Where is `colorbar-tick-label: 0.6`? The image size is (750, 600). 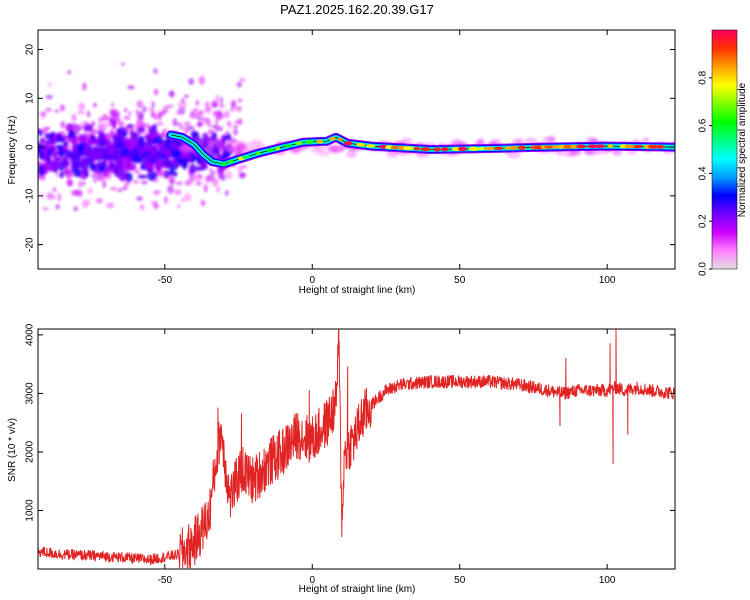 colorbar-tick-label: 0.6 is located at coordinates (703, 125).